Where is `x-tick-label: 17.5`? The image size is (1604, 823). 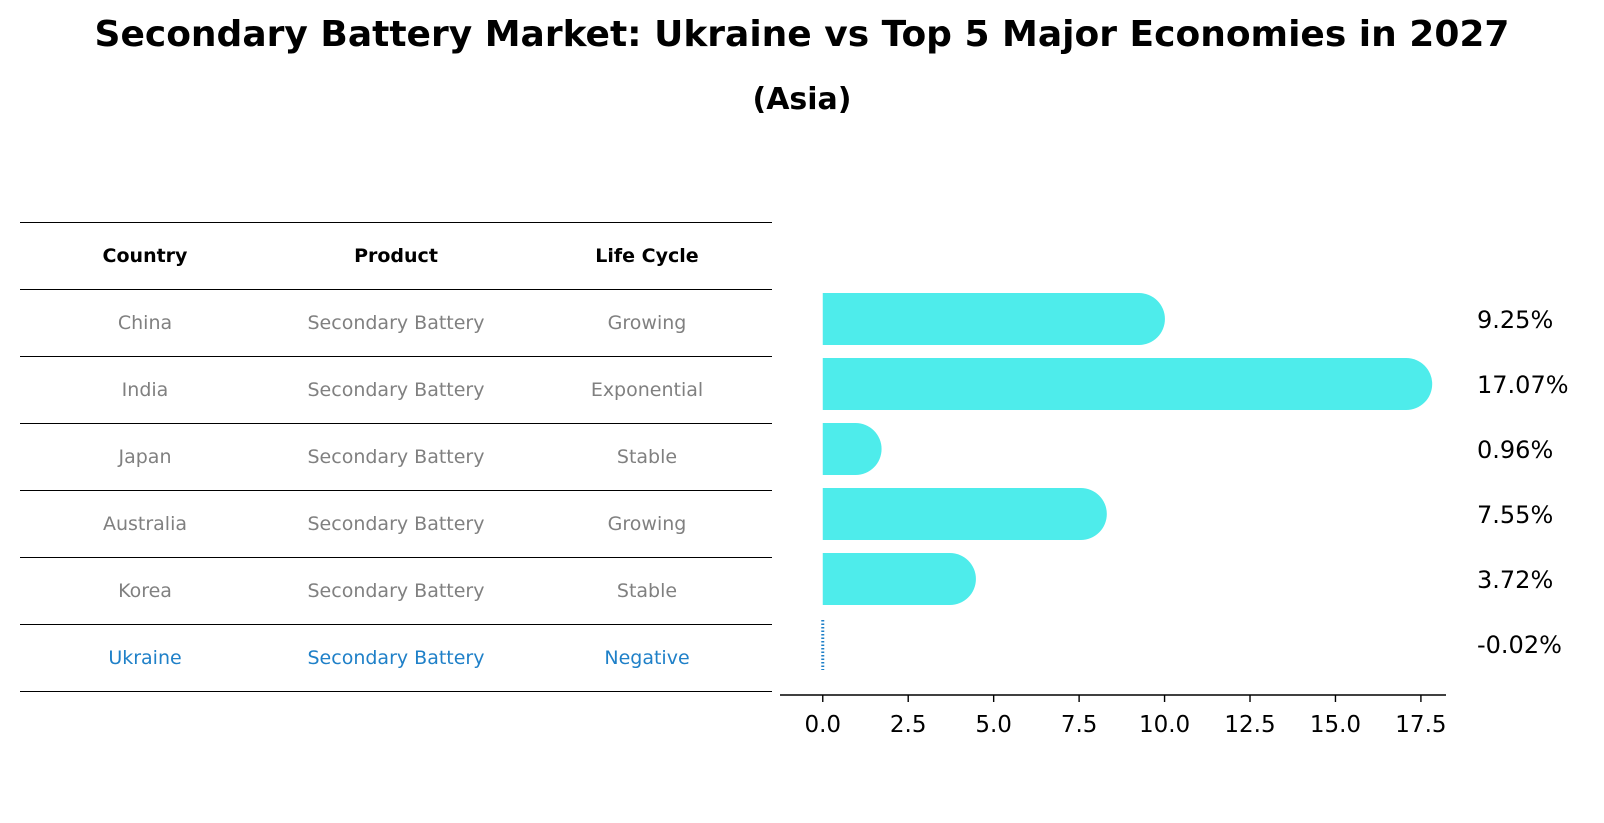
x-tick-label: 17.5 is located at coordinates (1420, 725).